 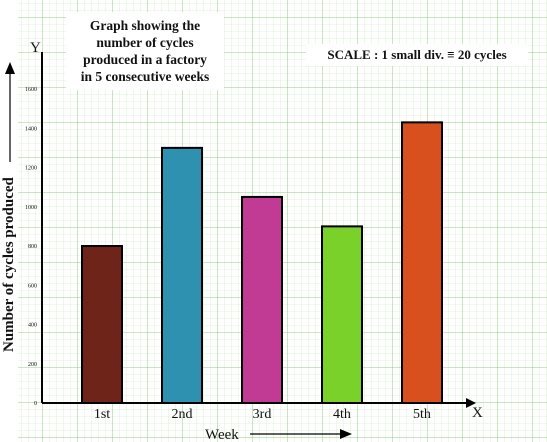 I want to click on x-axis-label: Week, so click(x=222, y=434).